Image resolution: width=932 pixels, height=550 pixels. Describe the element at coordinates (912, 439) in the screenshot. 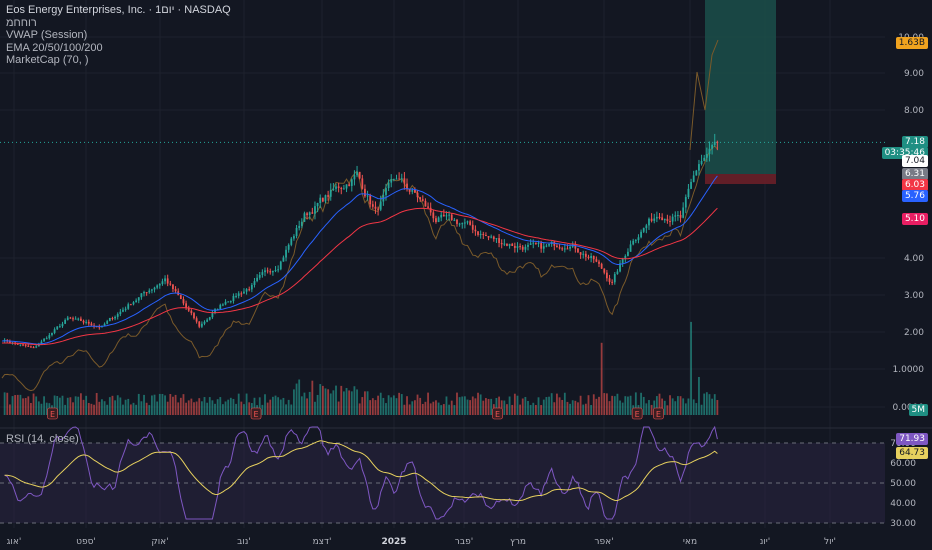

I see `rsi-badge: 71.93` at that location.